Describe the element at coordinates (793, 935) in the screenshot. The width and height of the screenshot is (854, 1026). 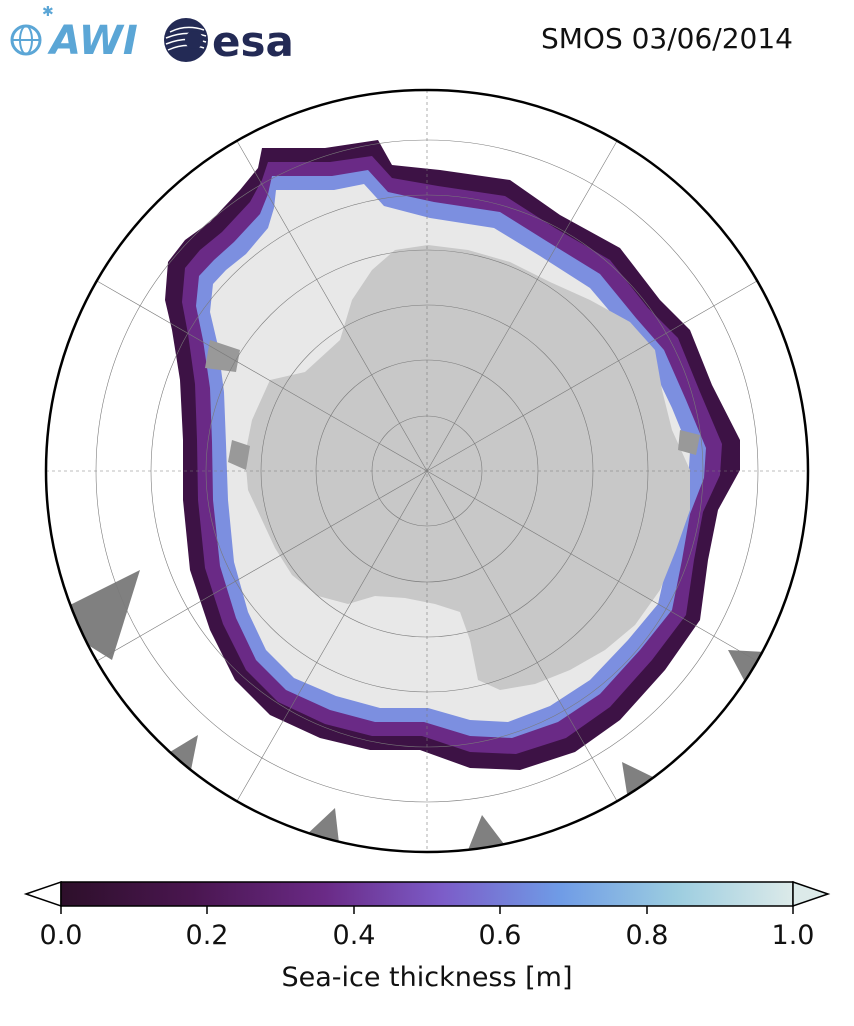
I see `colorbar-tick-label: 1.0` at that location.